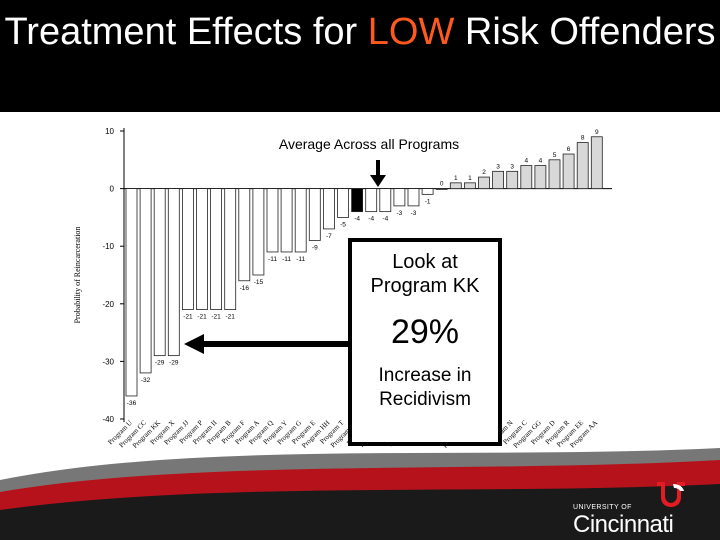 This screenshot has height=540, width=720. Describe the element at coordinates (411, 32) in the screenshot. I see `title-highlight: LOW` at that location.